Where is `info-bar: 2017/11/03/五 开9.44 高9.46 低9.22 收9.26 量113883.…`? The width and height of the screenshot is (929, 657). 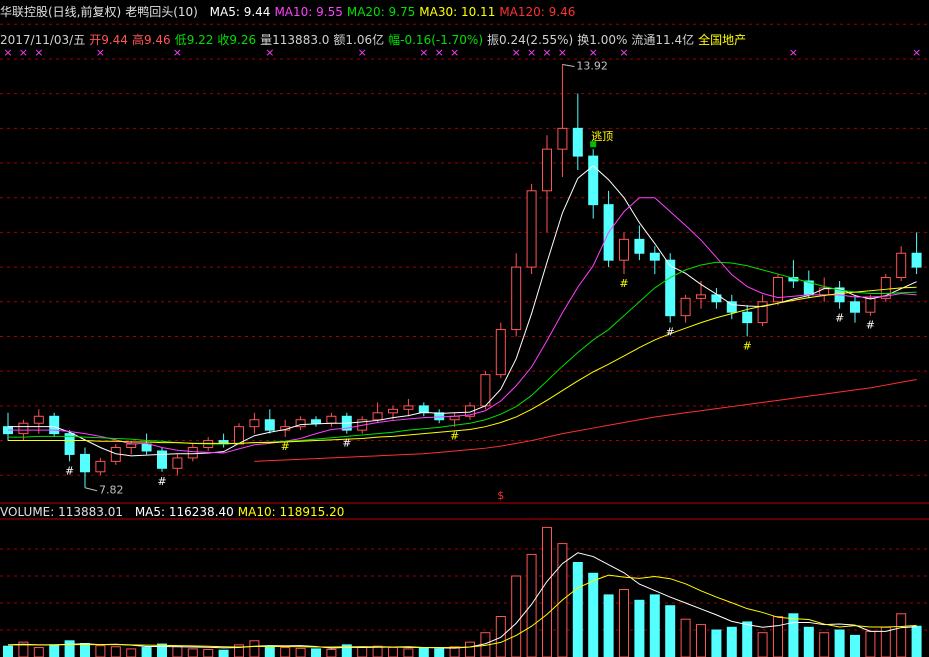 info-bar: 2017/11/03/五 开9.44 高9.46 低9.22 收9.26 量113883.… is located at coordinates (375, 39).